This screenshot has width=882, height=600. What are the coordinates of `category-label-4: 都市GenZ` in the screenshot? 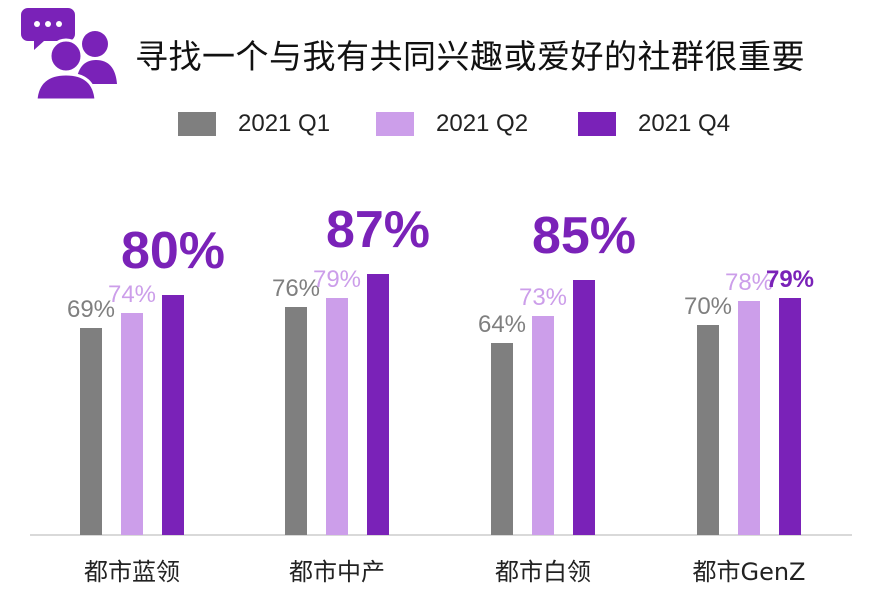 It's located at (748, 572).